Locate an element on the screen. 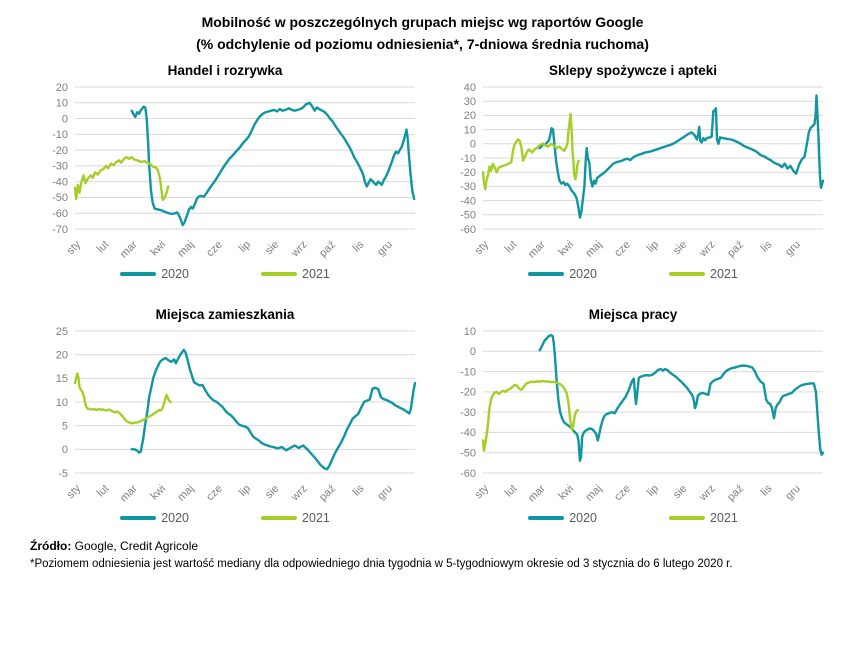  y-tick-label: 5 is located at coordinates (65, 427).